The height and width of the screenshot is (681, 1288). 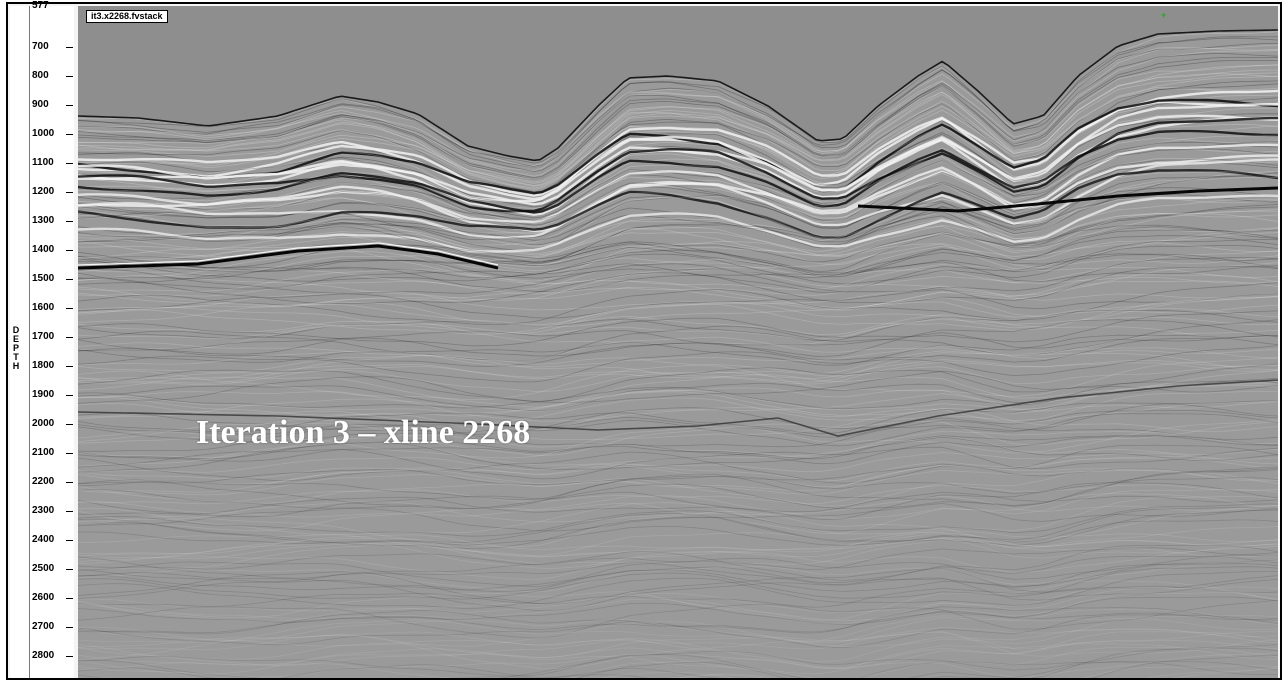 I want to click on depth-tick-label: 700, so click(x=40, y=46).